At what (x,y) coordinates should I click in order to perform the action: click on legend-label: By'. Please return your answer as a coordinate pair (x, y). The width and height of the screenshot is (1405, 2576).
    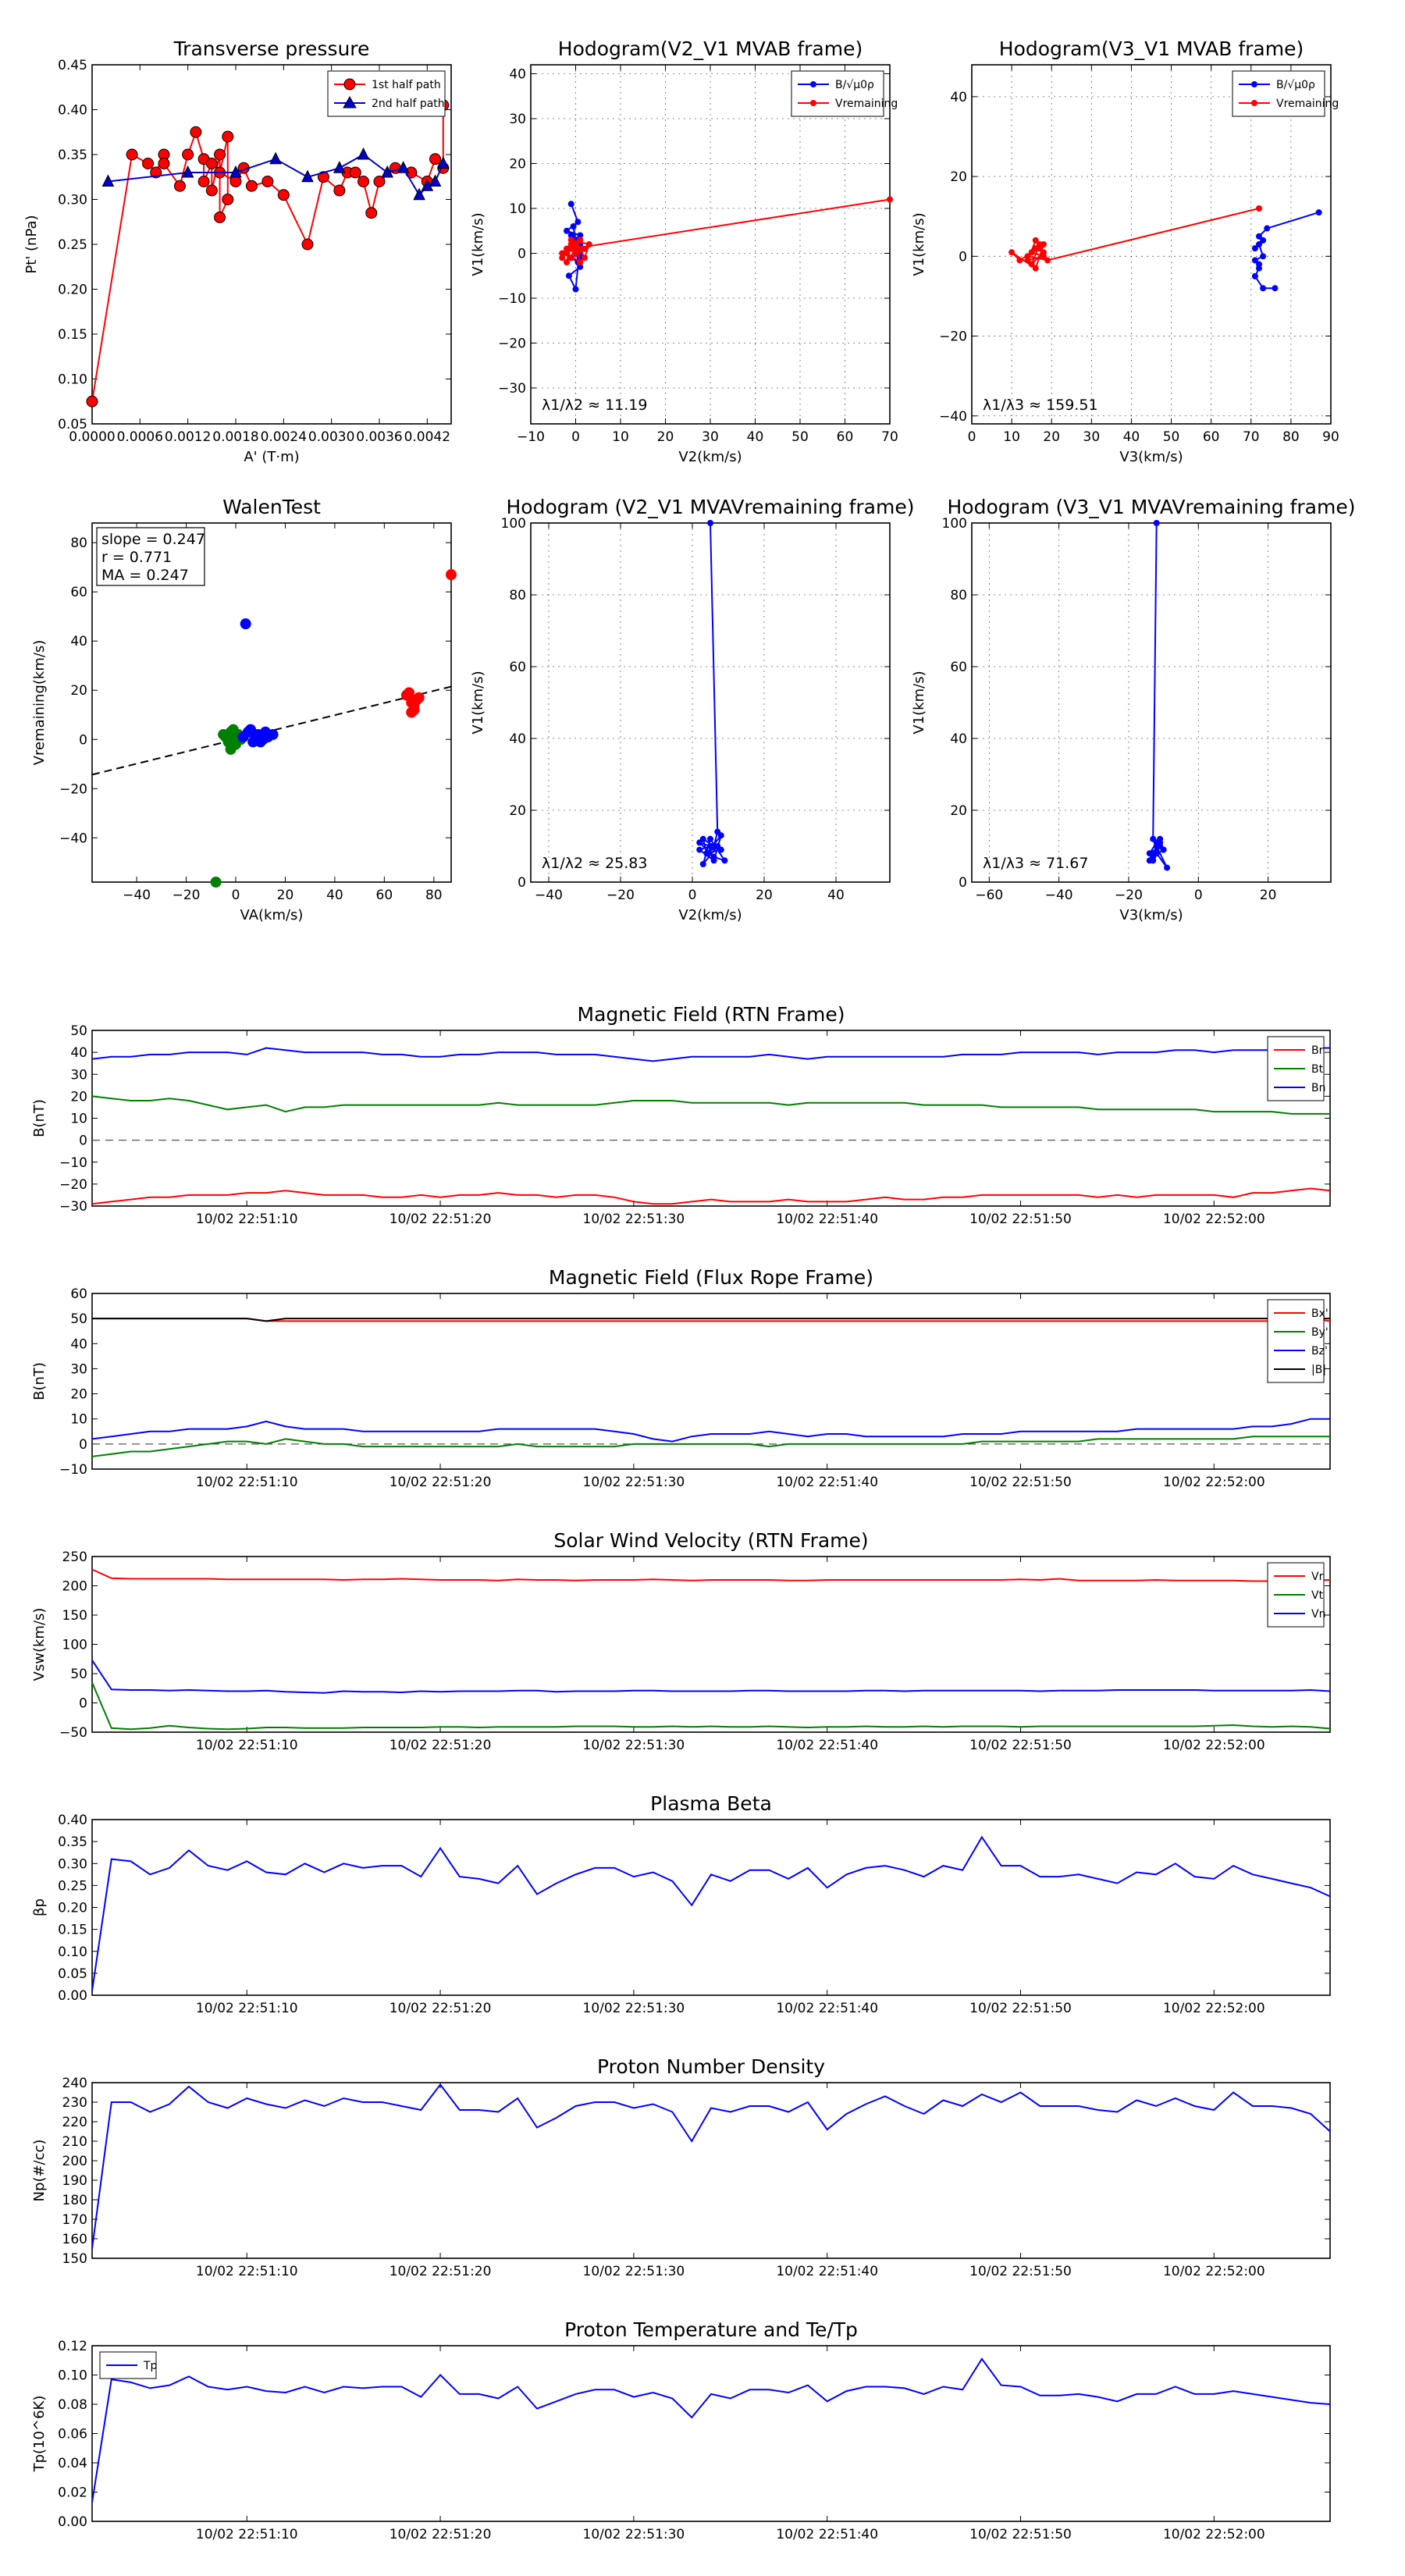
    Looking at the image, I should click on (1320, 1332).